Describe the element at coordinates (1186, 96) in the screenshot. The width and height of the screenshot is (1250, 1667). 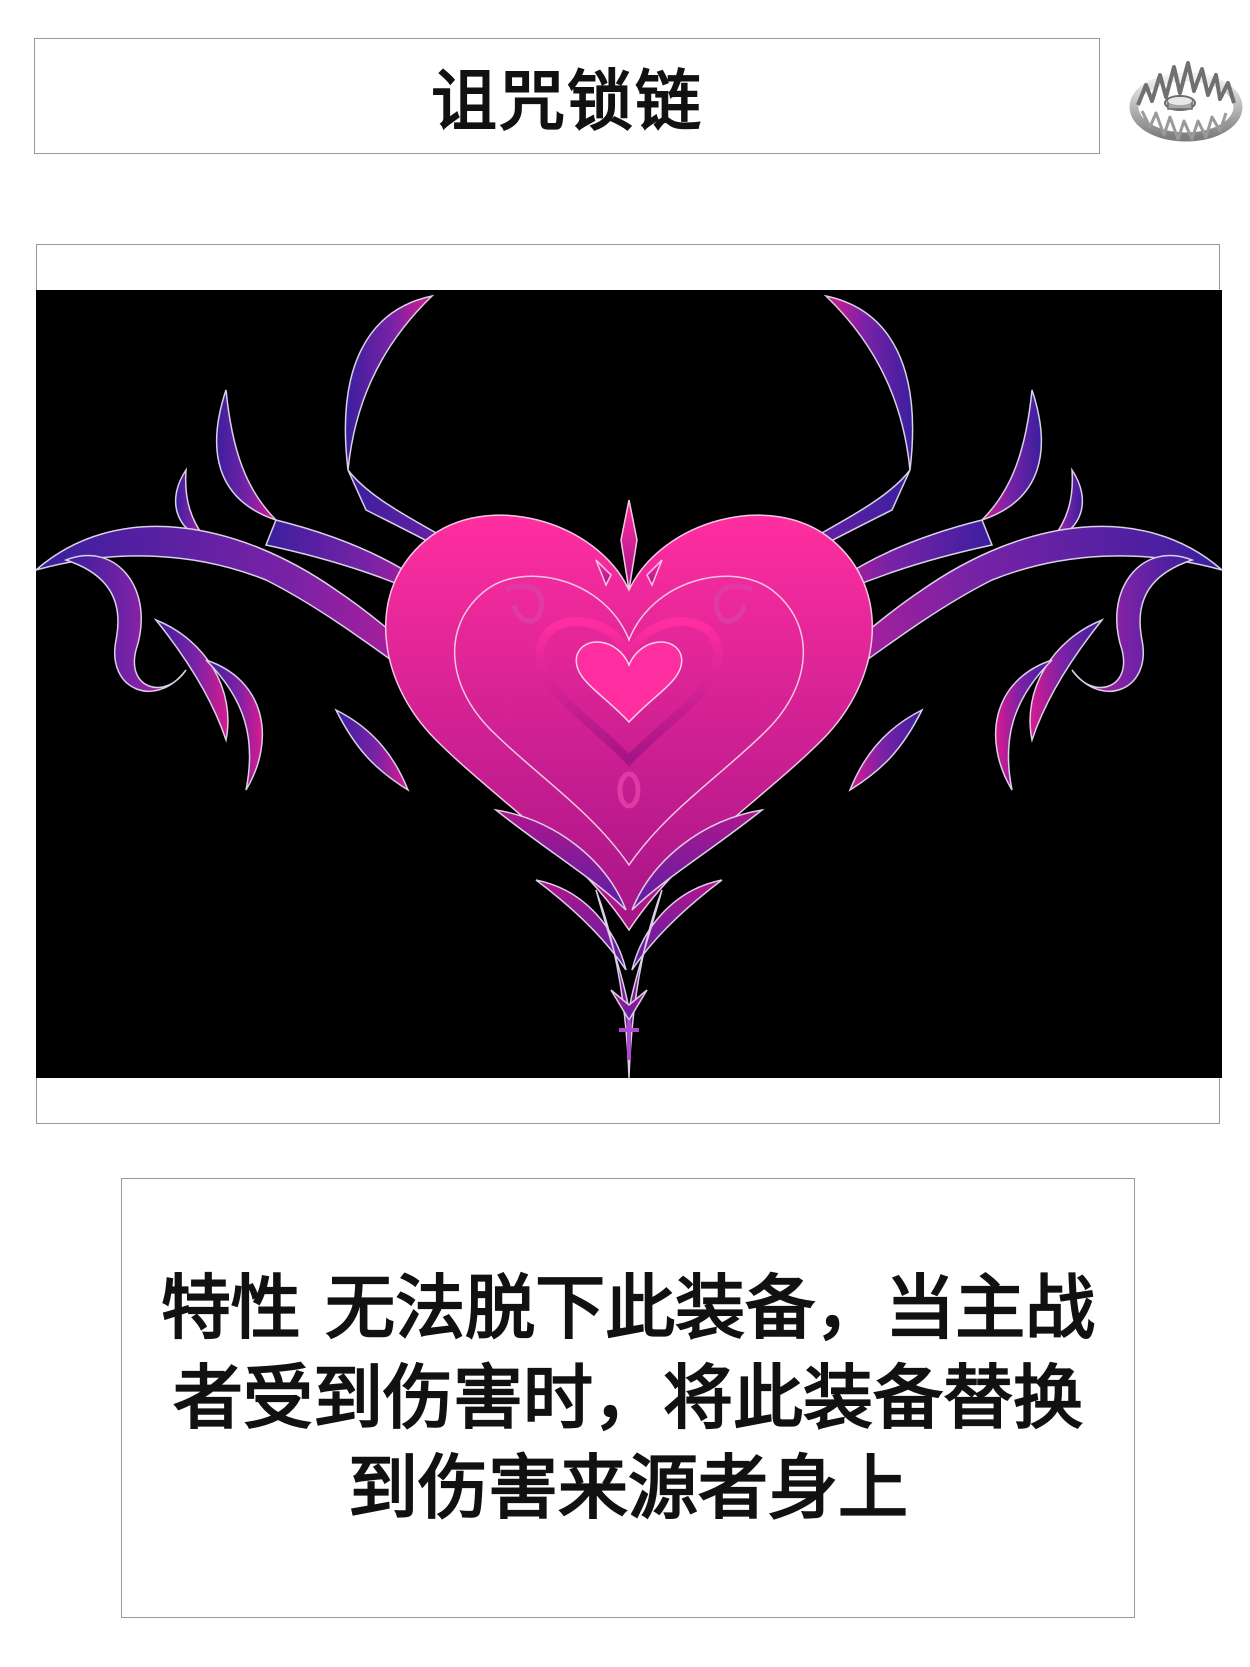
I see `bear-trap-icon` at that location.